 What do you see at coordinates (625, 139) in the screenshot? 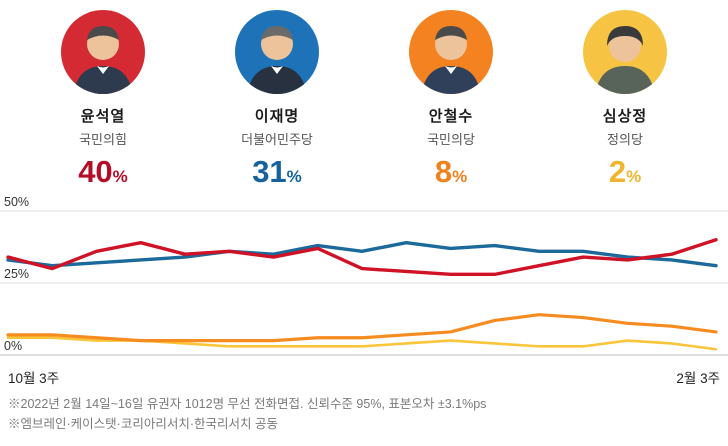
I see `candidate-party: 정의당` at bounding box center [625, 139].